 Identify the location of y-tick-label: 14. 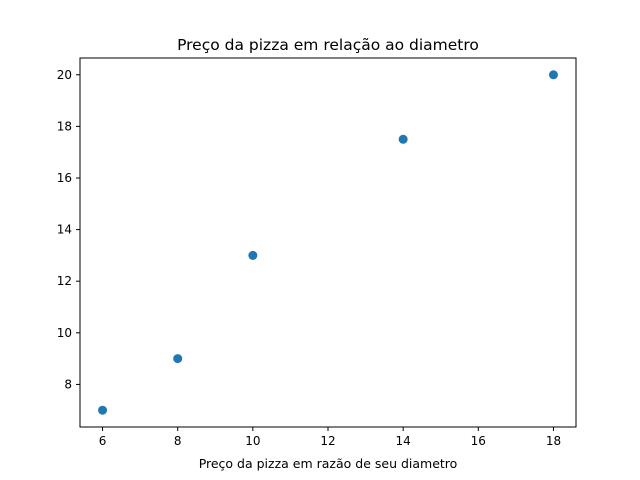
(64, 230).